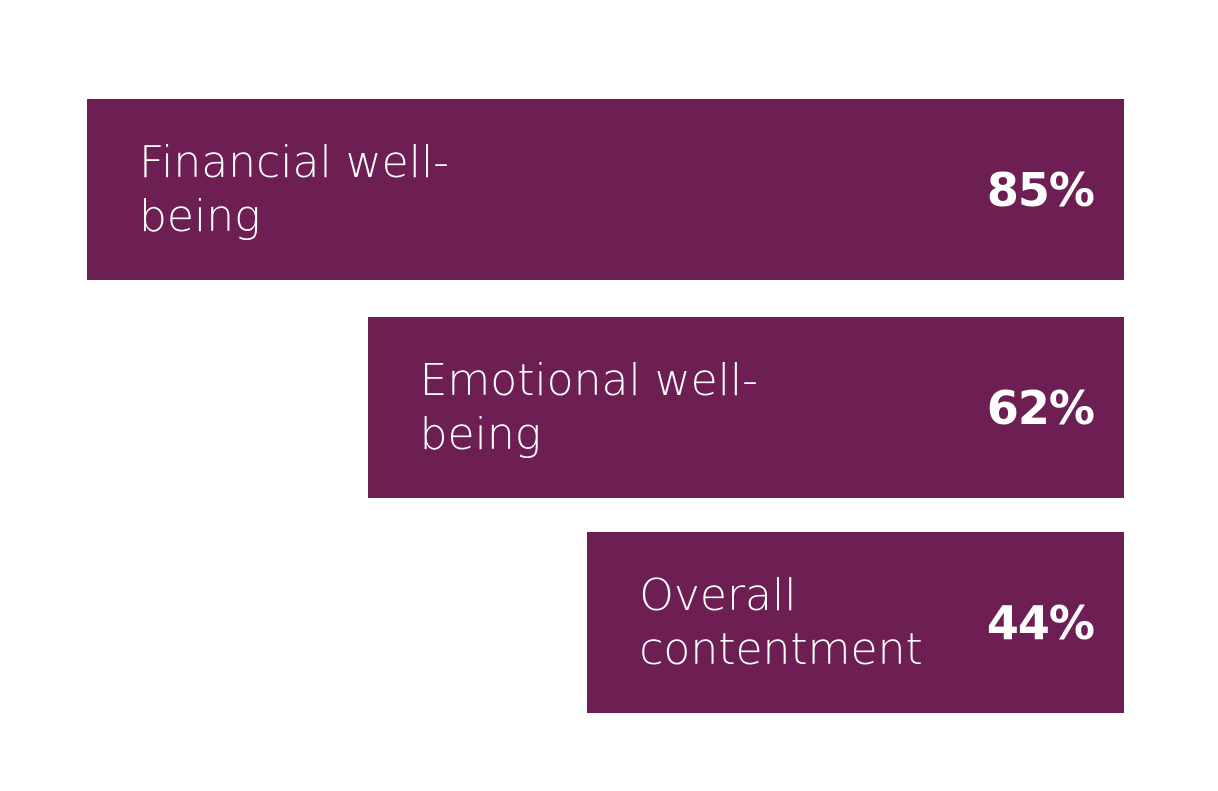 The width and height of the screenshot is (1218, 791). I want to click on category-label: Overall contentment, so click(781, 622).